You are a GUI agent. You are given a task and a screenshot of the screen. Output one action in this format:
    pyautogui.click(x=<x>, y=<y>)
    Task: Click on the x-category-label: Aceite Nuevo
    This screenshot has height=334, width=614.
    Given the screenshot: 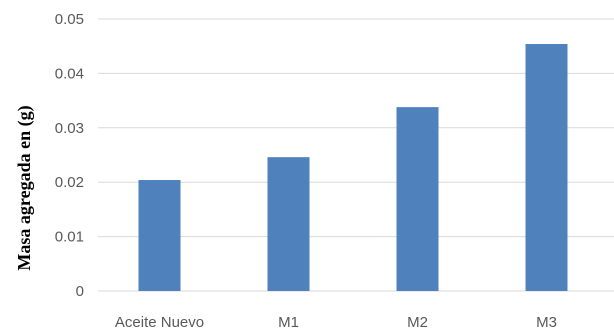 What is the action you would take?
    pyautogui.click(x=159, y=322)
    